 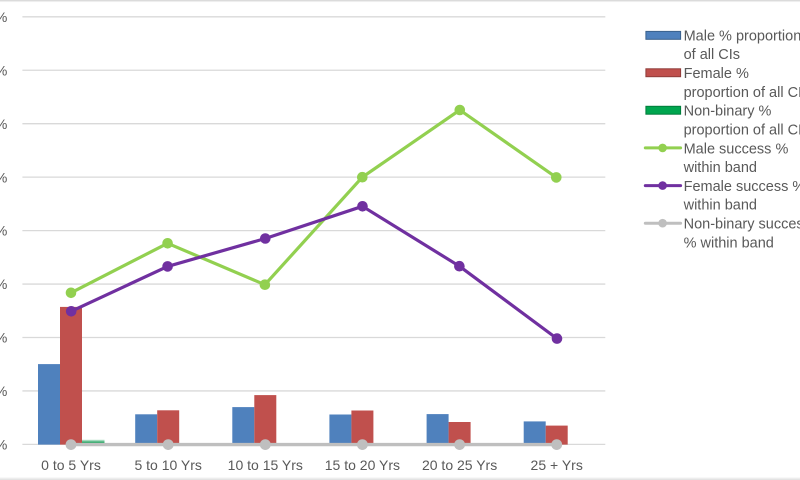 What do you see at coordinates (742, 187) in the screenshot?
I see `svg-text: Female success %` at bounding box center [742, 187].